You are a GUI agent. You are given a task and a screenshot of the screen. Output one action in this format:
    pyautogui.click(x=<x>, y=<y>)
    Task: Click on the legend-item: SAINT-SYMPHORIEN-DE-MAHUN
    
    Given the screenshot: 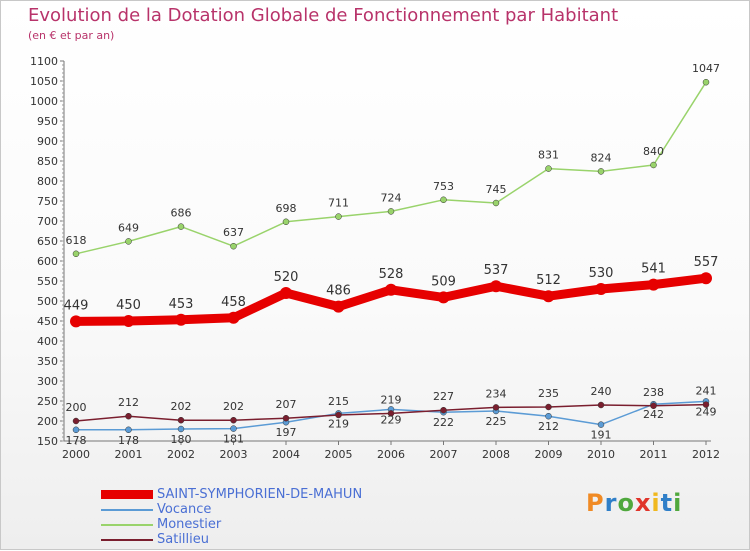 What is the action you would take?
    pyautogui.click(x=261, y=494)
    